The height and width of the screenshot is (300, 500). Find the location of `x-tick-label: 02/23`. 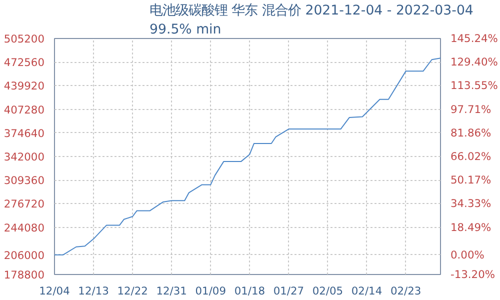

x-tick-label: 02/23 is located at coordinates (406, 291).